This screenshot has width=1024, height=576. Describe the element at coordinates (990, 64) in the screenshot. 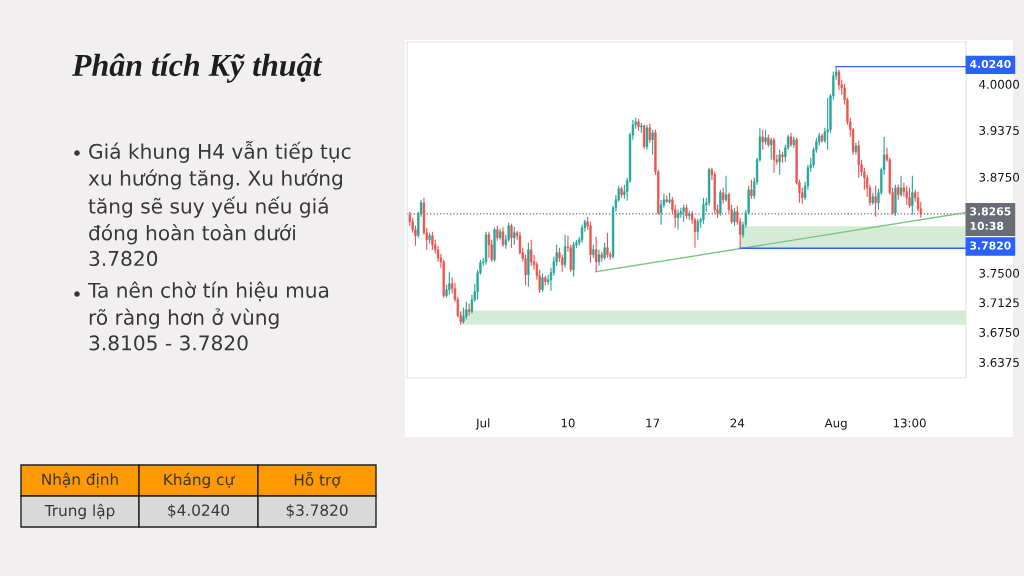

I see `series-label: 4.0240` at that location.